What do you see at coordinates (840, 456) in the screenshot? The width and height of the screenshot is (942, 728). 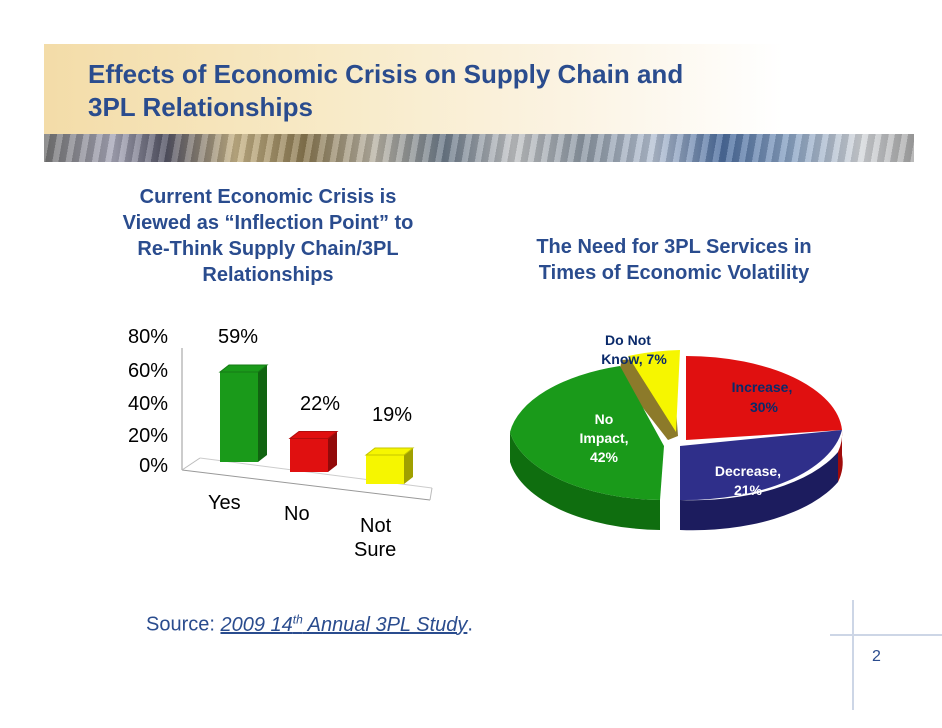 I see `pie-slice-side-increase` at bounding box center [840, 456].